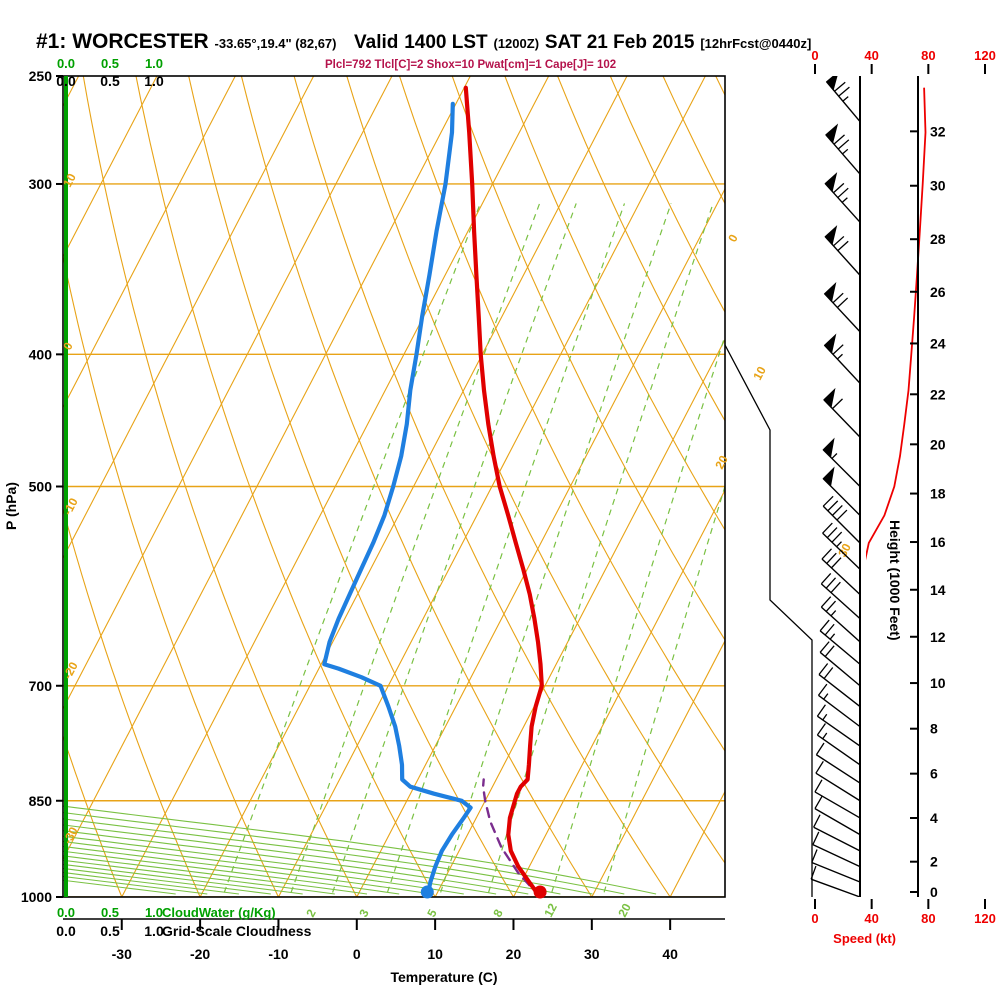 The height and width of the screenshot is (1000, 1000). I want to click on svg-text: Speed (kt), so click(864, 938).